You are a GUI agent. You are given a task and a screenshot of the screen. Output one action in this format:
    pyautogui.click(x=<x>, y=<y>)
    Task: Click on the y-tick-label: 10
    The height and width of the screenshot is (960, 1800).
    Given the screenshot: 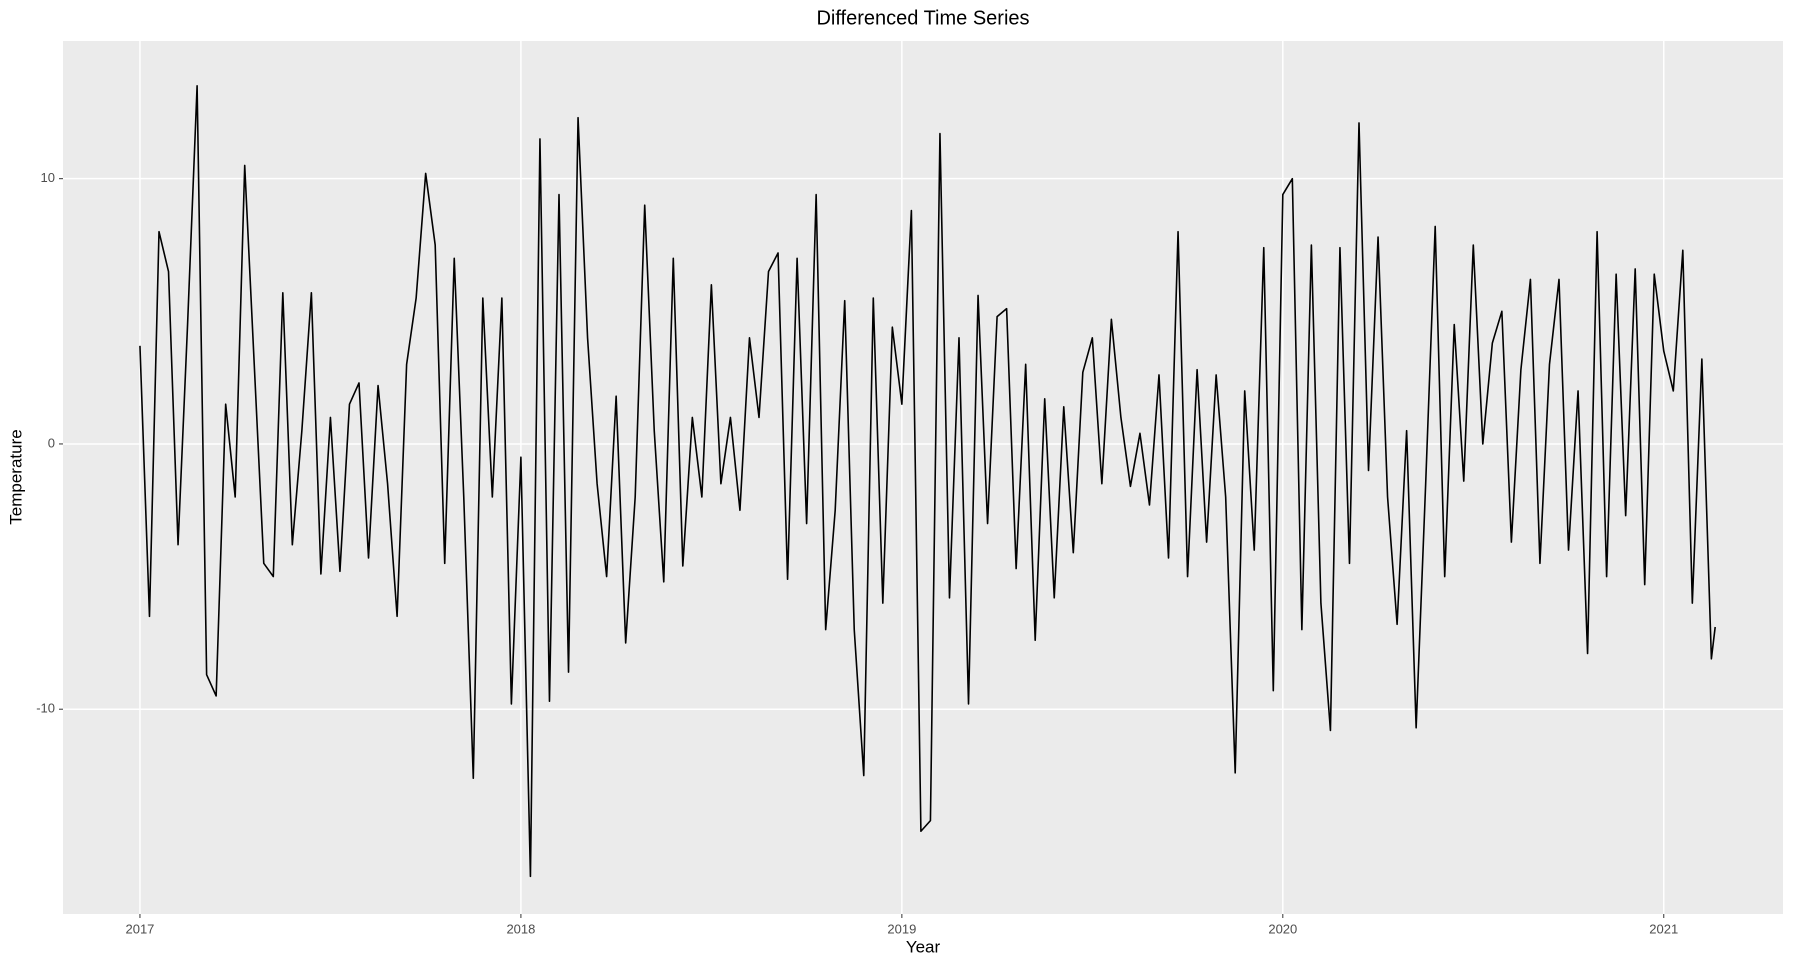 What is the action you would take?
    pyautogui.click(x=48, y=177)
    